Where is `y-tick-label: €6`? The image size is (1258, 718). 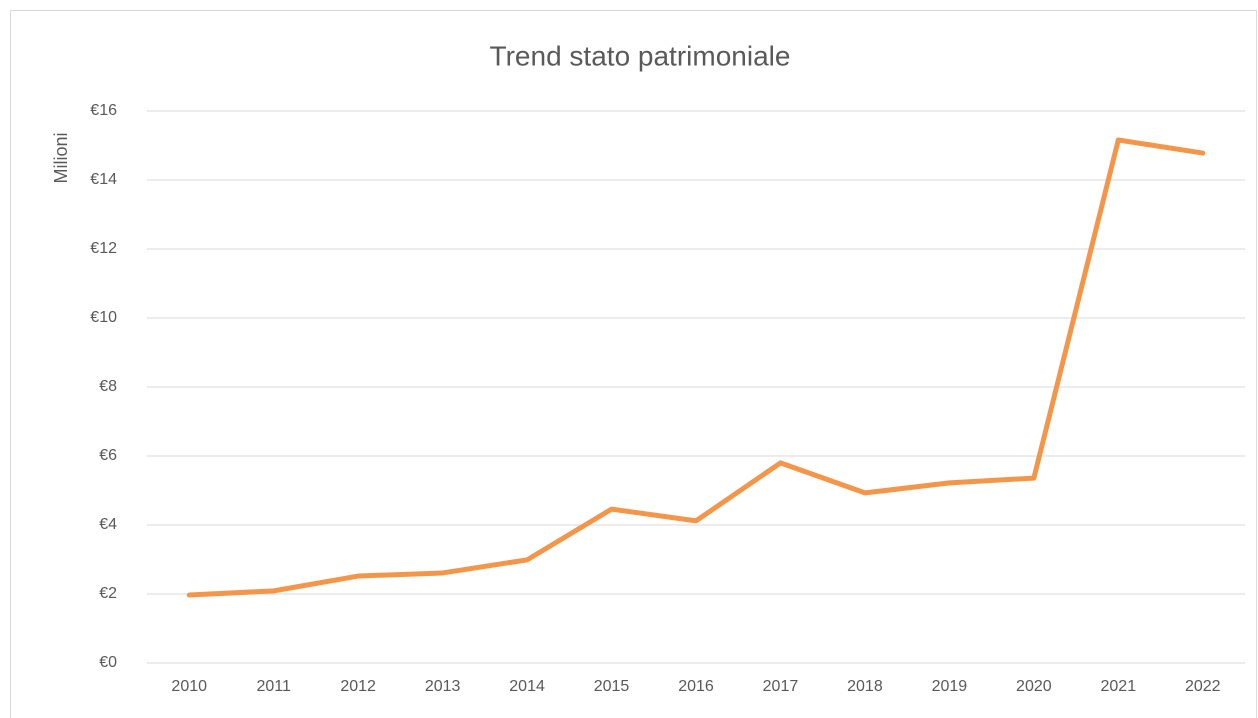
y-tick-label: €6 is located at coordinates (108, 455).